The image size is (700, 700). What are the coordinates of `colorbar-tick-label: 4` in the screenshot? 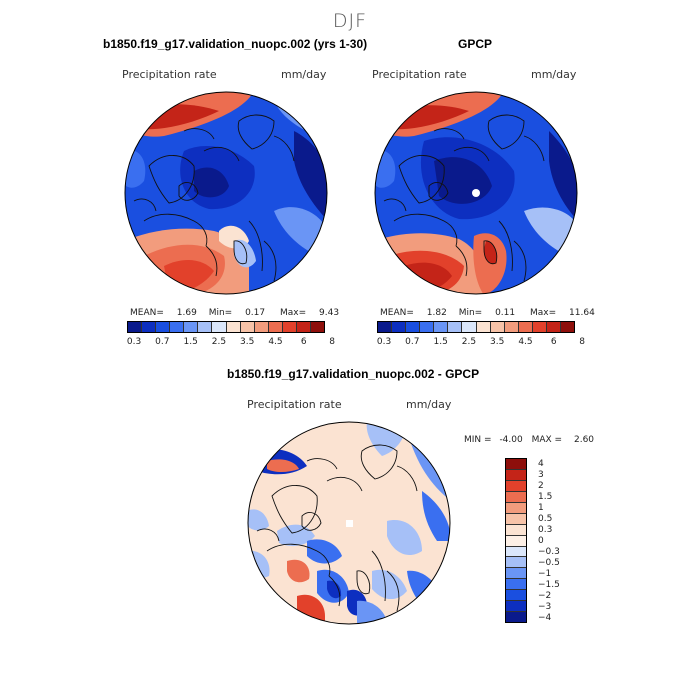 It's located at (541, 463).